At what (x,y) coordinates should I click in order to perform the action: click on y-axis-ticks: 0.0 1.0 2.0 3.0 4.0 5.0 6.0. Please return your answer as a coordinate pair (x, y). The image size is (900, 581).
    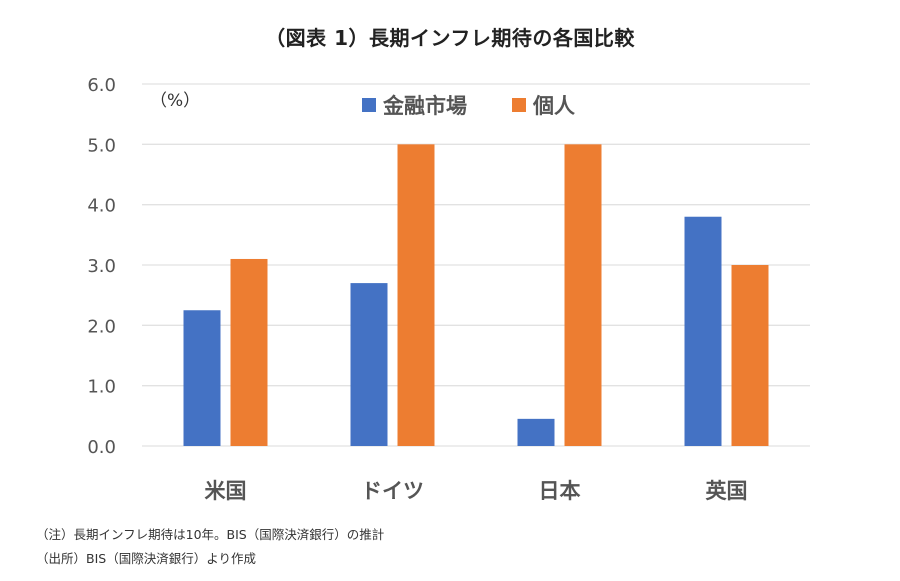
    Looking at the image, I should click on (101, 266).